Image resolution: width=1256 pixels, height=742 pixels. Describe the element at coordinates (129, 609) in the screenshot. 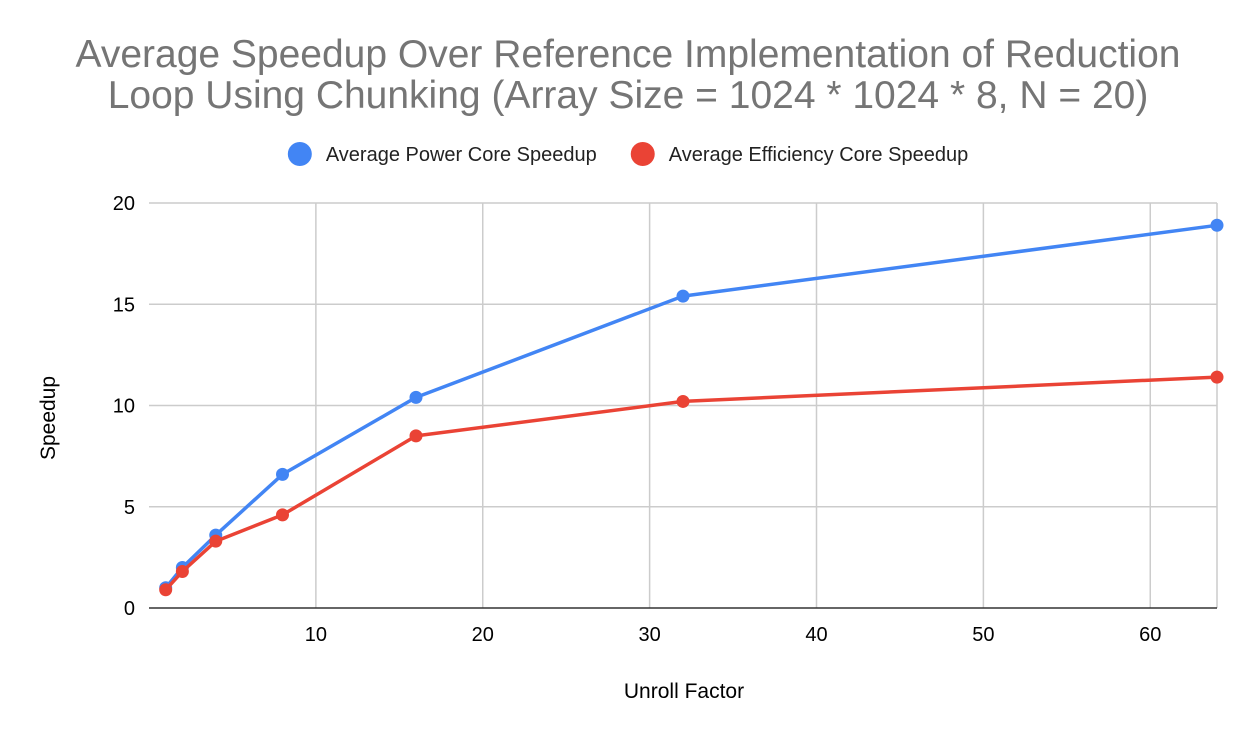

I see `y-tick-label: 0` at that location.